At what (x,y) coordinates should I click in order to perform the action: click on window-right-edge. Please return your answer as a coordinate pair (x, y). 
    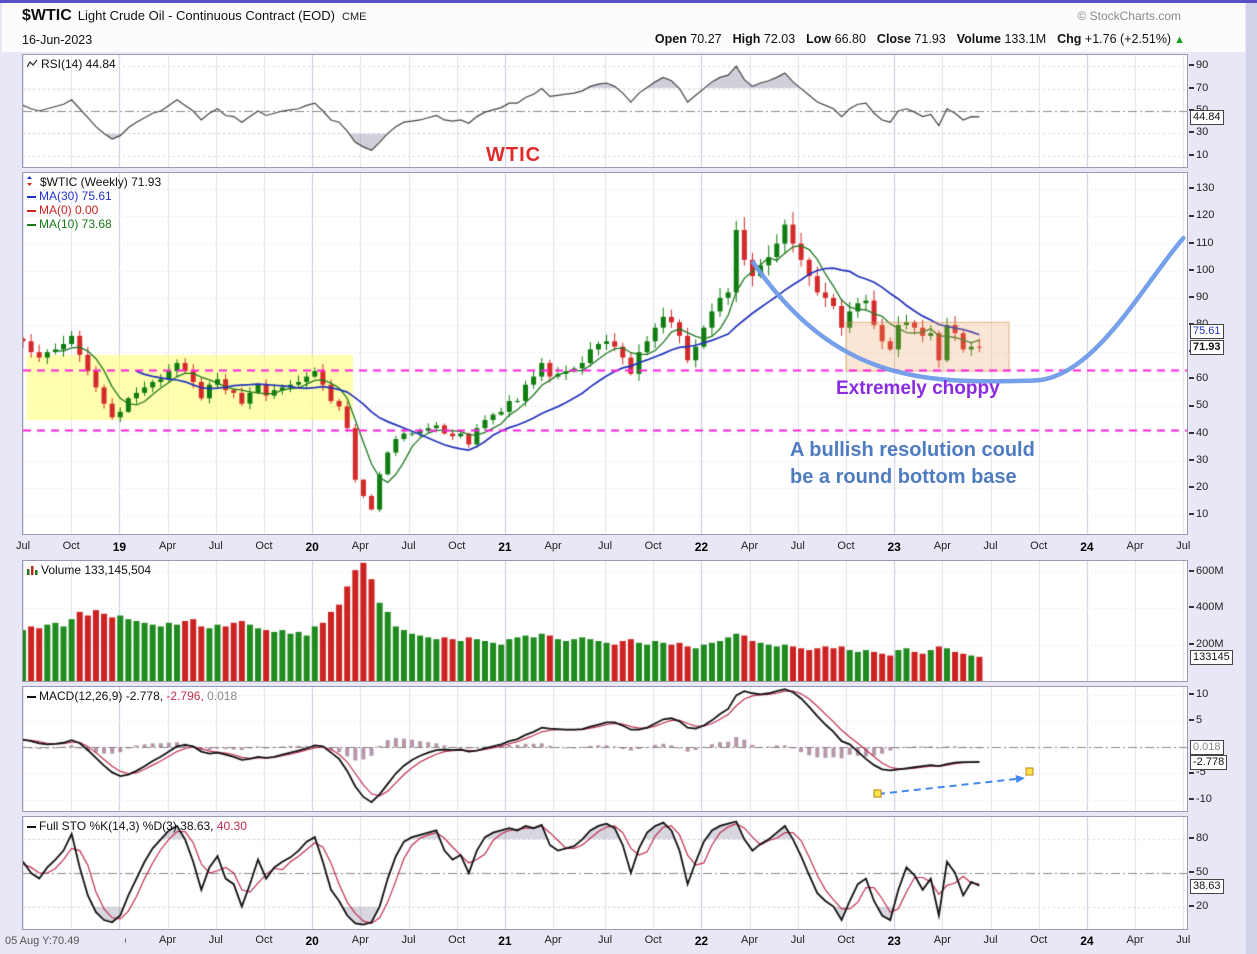
    Looking at the image, I should click on (1251, 477).